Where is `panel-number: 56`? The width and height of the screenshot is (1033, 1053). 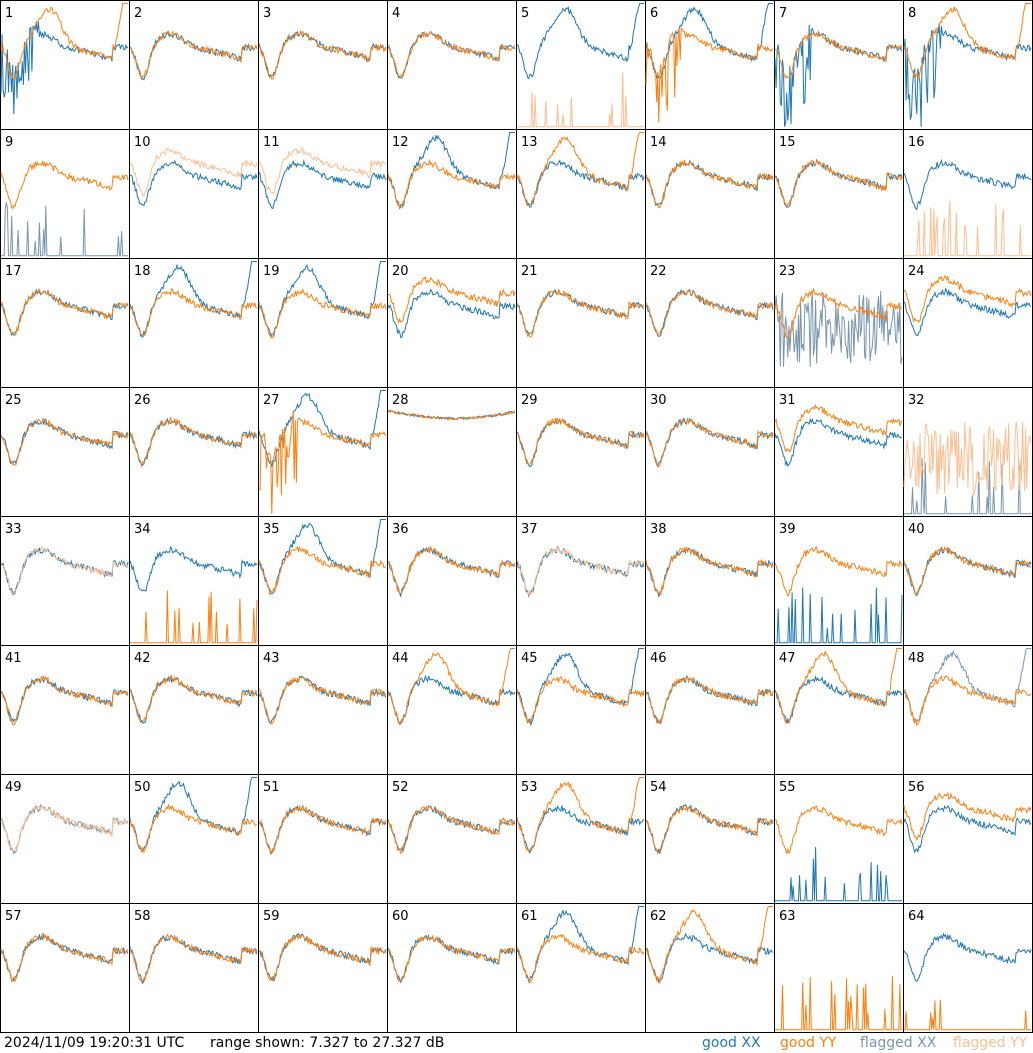 panel-number: 56 is located at coordinates (916, 787).